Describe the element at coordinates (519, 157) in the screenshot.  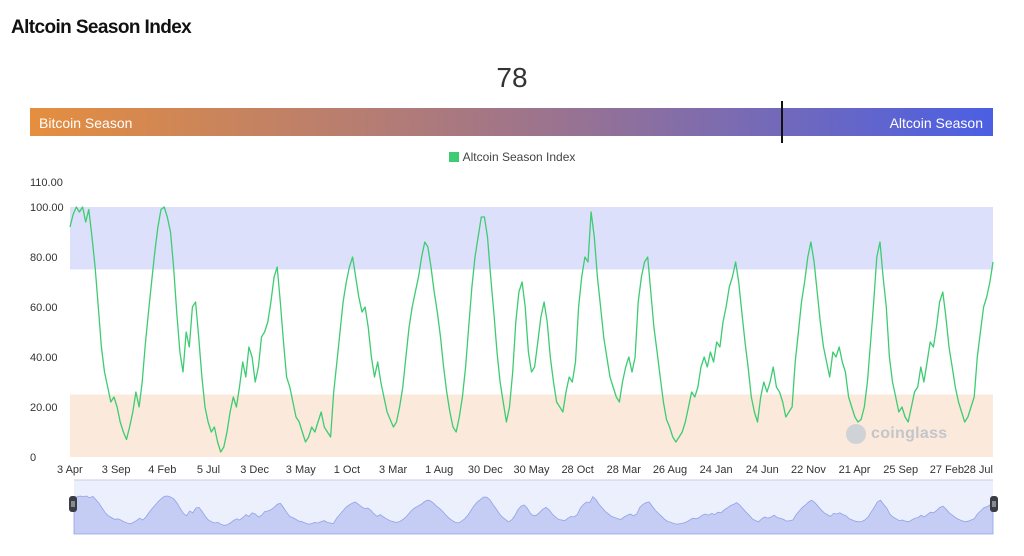
I see `legend-label: Altcoin Season Index` at that location.